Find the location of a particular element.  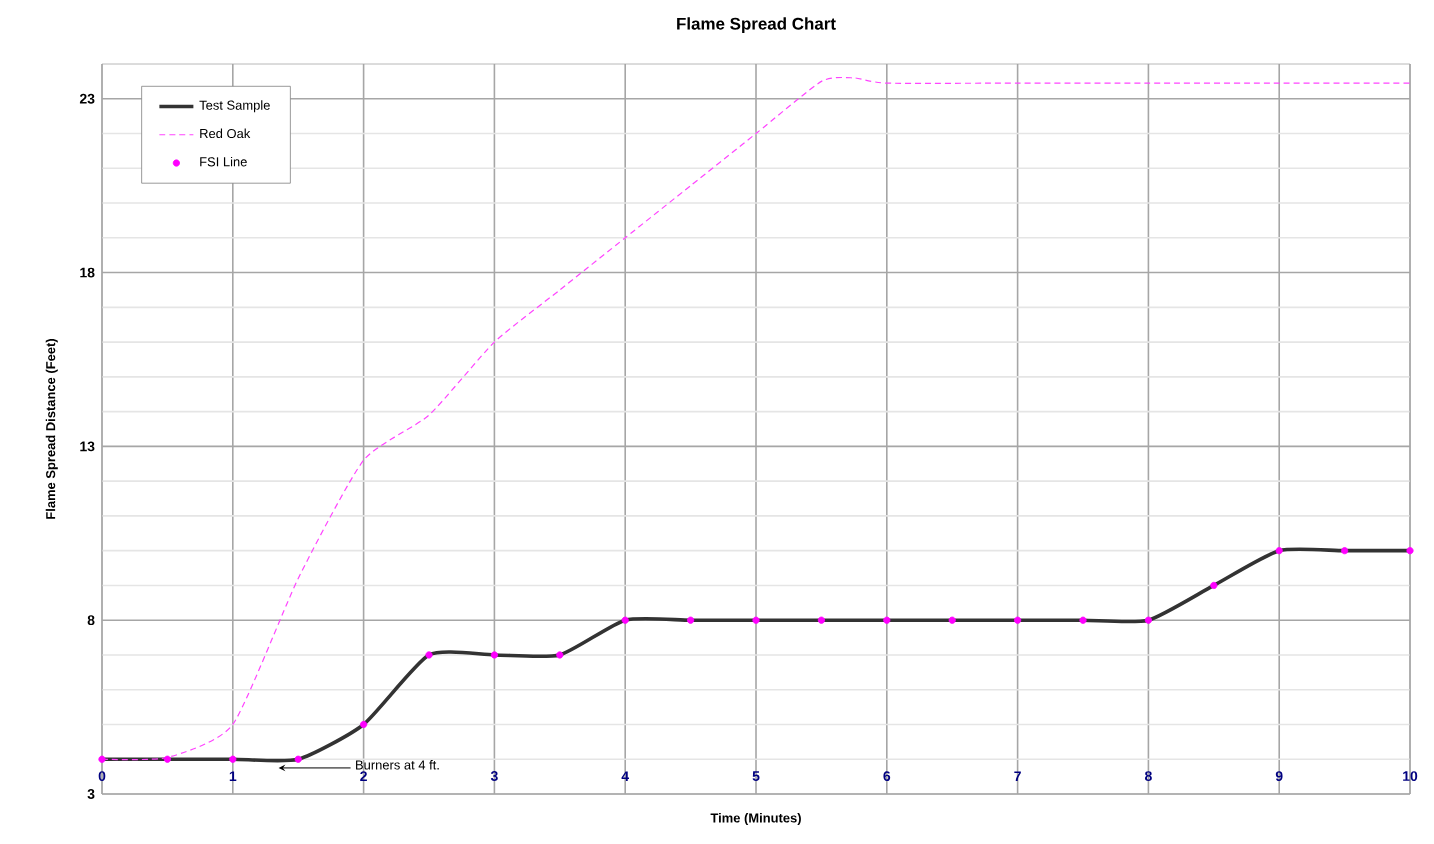

chart-title: Flame Spread Chart is located at coordinates (756, 25).